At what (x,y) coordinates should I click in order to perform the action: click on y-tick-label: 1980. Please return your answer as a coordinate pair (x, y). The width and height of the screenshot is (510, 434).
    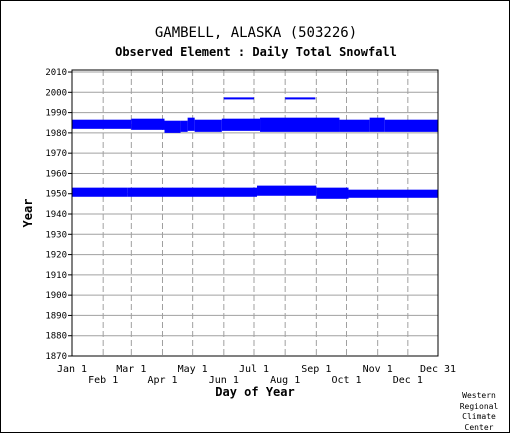
    Looking at the image, I should click on (56, 134).